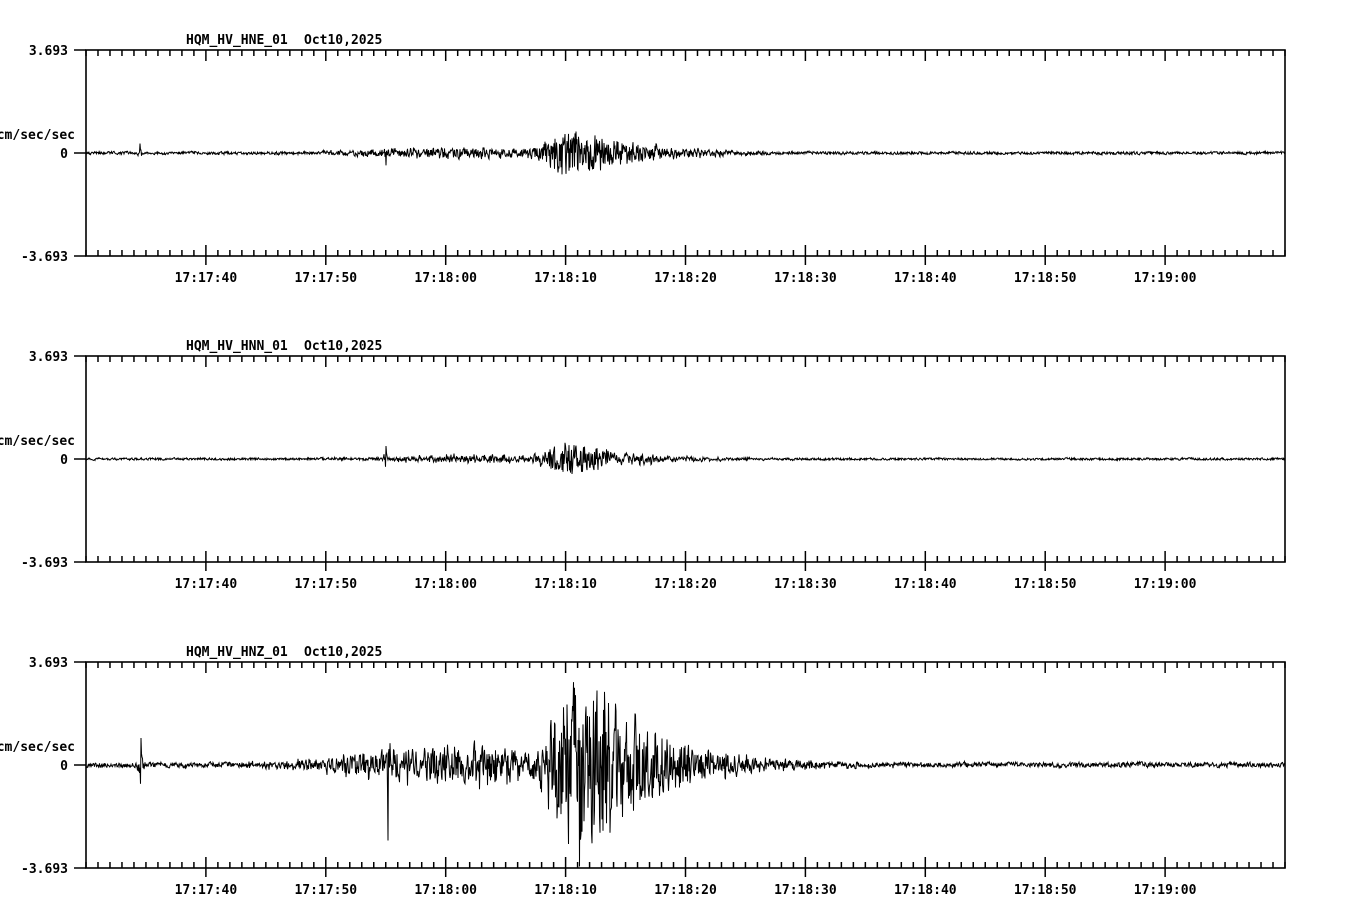  I want to click on x-tick-label-hnn-5: 17:18:30, so click(805, 584).